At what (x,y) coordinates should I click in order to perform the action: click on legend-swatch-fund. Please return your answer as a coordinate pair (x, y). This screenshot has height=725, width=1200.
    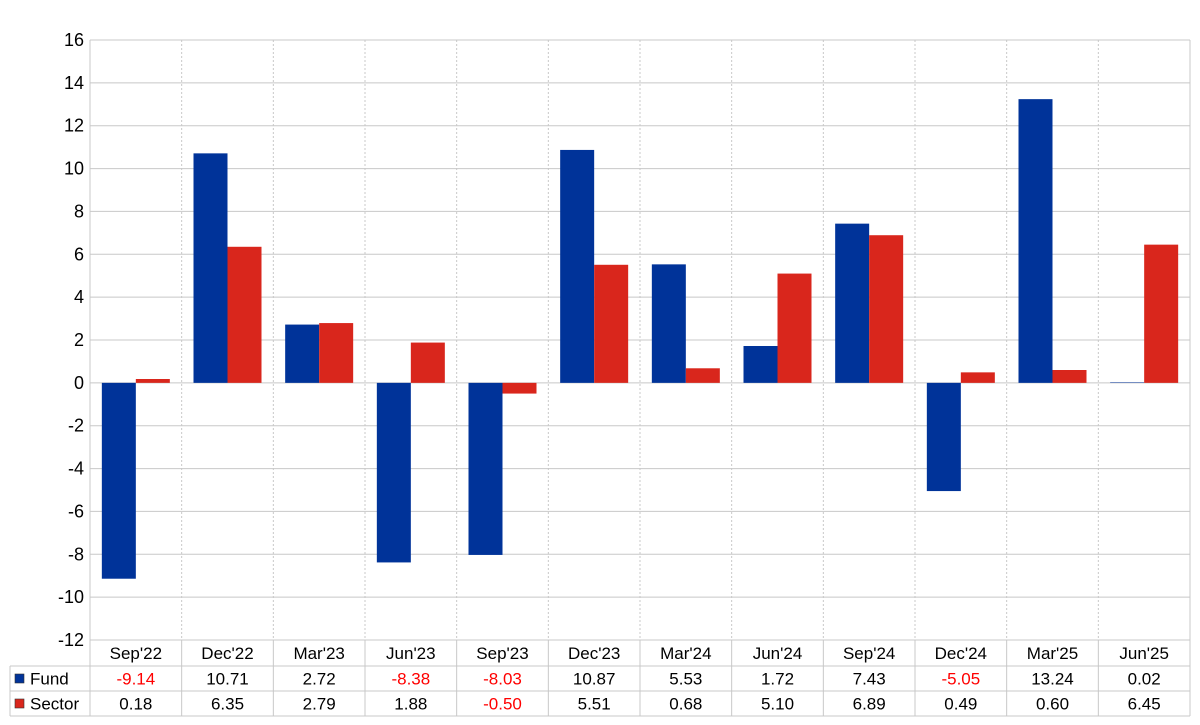
    Looking at the image, I should click on (19, 678).